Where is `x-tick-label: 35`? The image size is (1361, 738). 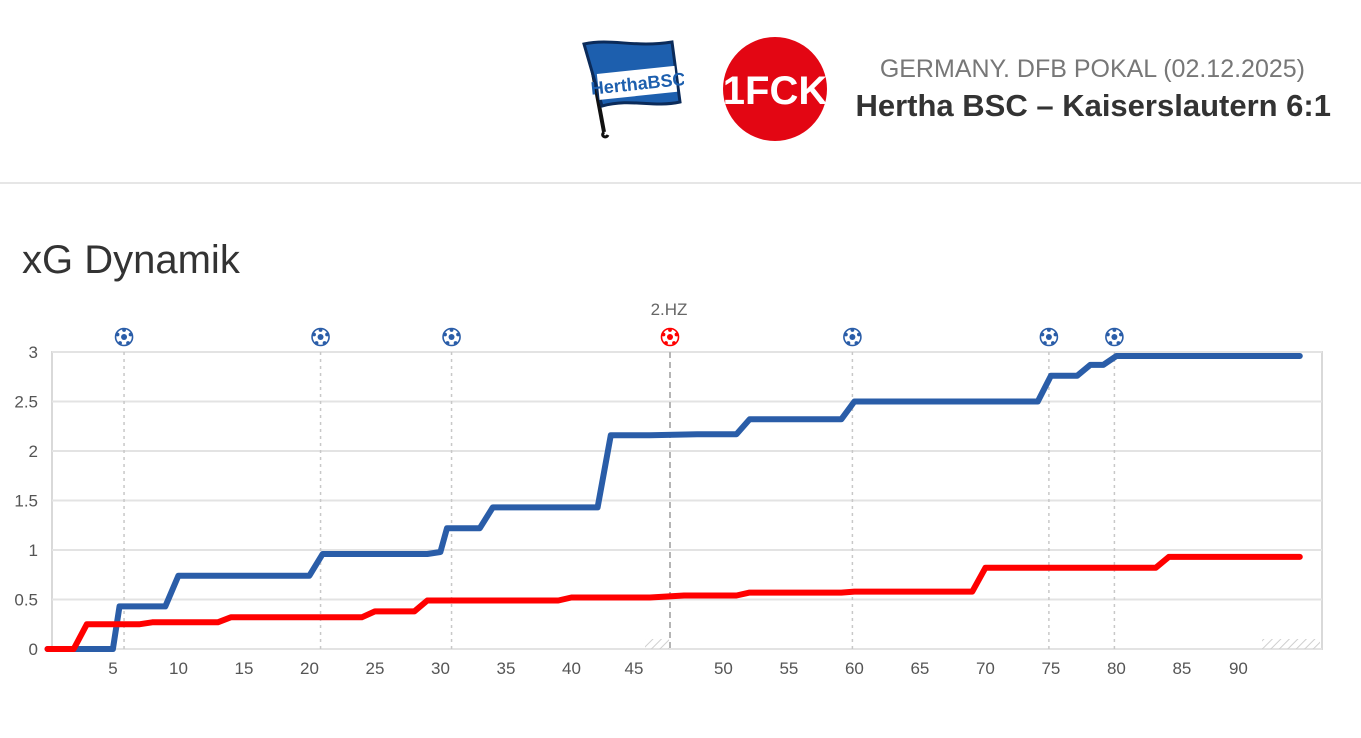 x-tick-label: 35 is located at coordinates (505, 668).